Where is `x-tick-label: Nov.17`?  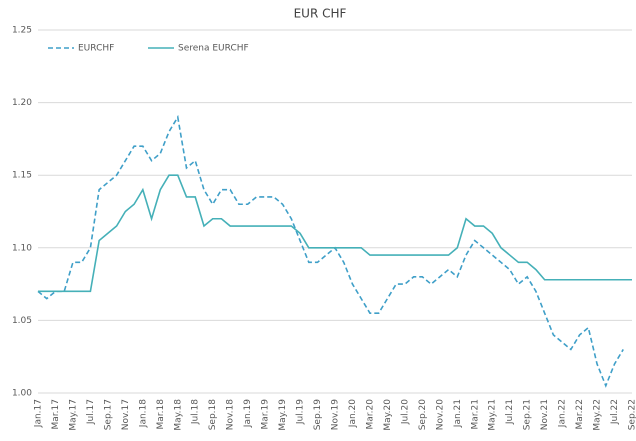 x-tick-label: Nov.17 is located at coordinates (126, 414).